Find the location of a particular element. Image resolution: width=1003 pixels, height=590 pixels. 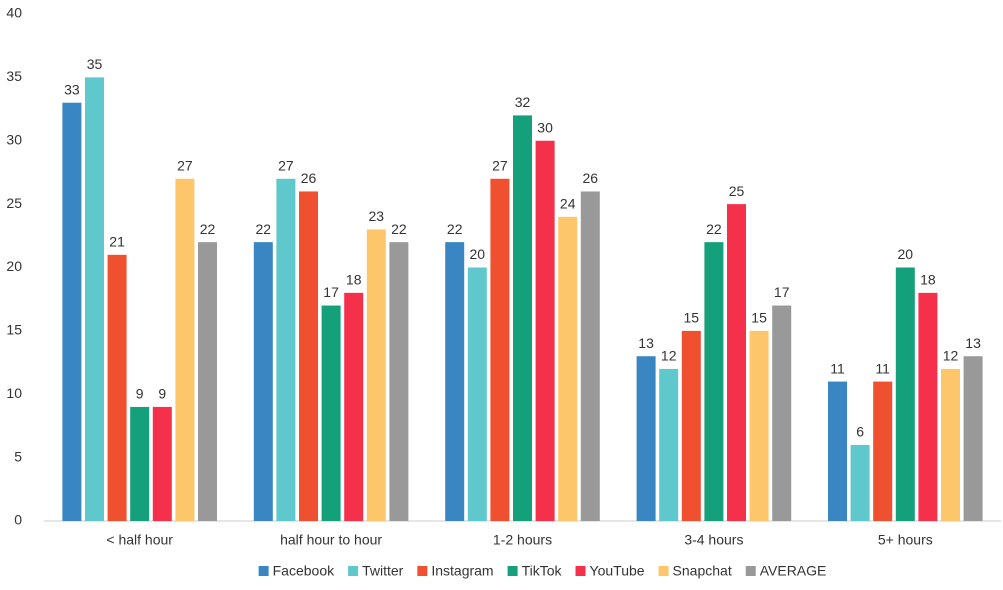

data-label: 25 is located at coordinates (737, 191).